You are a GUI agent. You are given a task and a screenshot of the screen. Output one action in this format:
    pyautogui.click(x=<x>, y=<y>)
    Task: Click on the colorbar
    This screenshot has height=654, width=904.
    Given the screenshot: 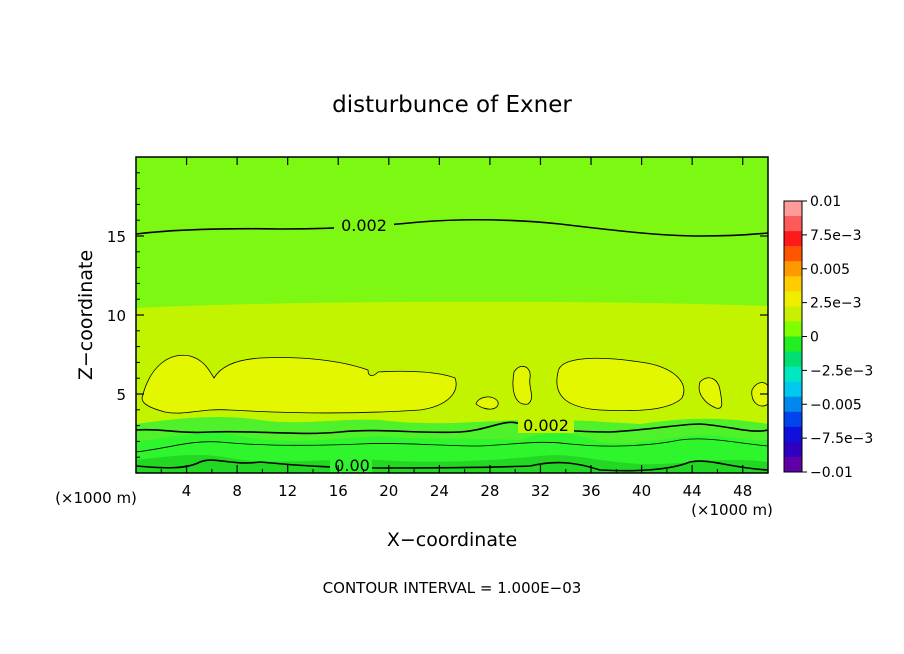 What is the action you would take?
    pyautogui.click(x=793, y=337)
    